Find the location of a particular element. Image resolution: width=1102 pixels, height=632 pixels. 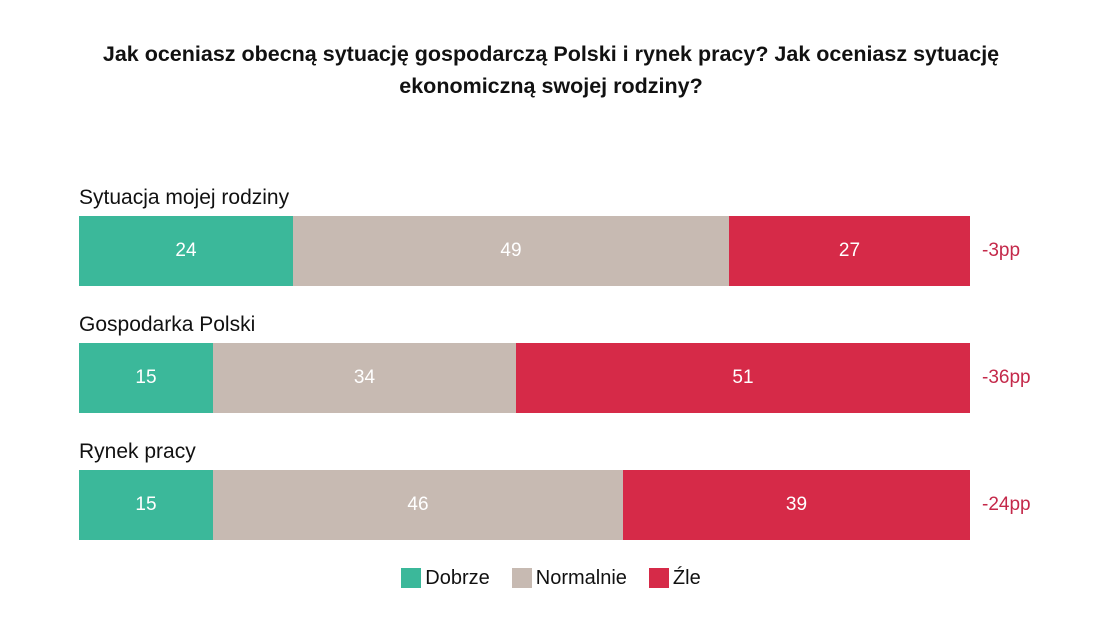

data-label: 24 is located at coordinates (186, 250).